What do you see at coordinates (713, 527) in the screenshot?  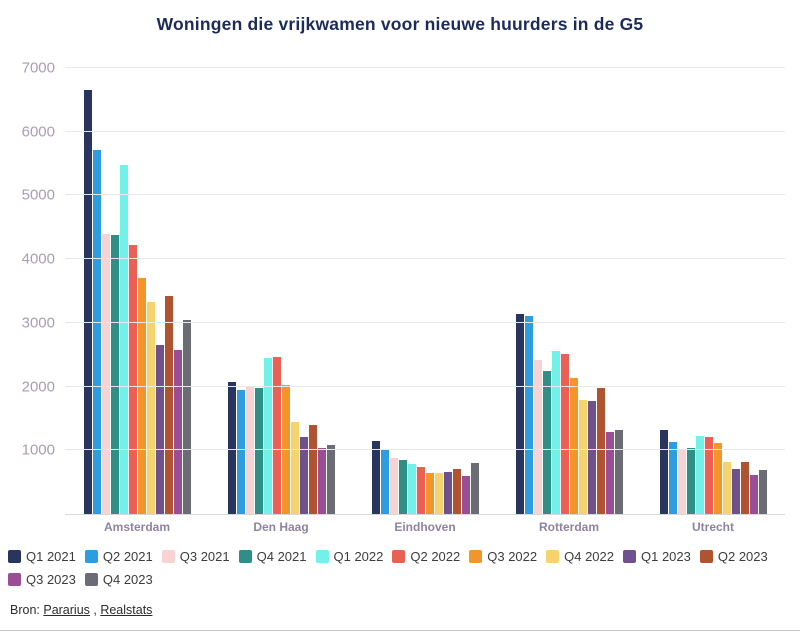 I see `x-axis-label-utrecht: Utrecht` at bounding box center [713, 527].